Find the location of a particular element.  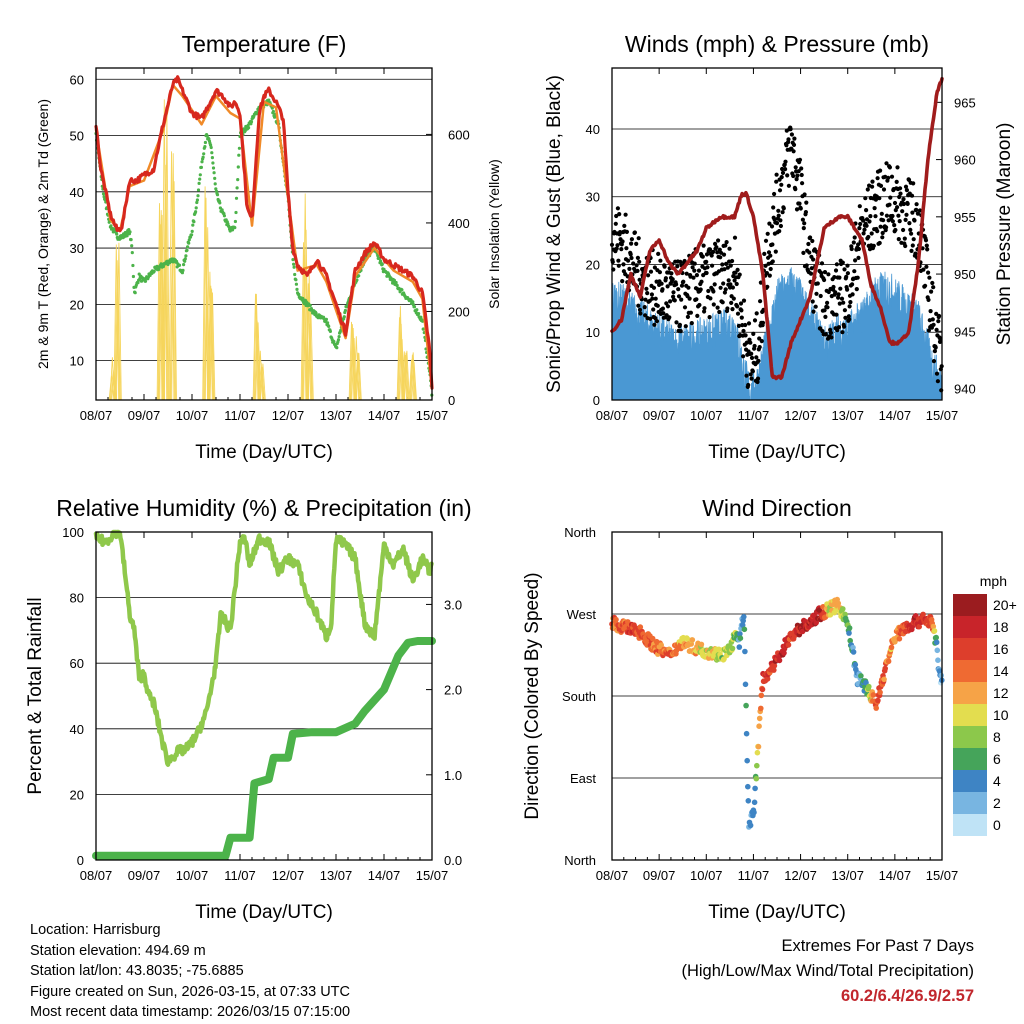

x-tick-label: 13/07 is located at coordinates (336, 875).